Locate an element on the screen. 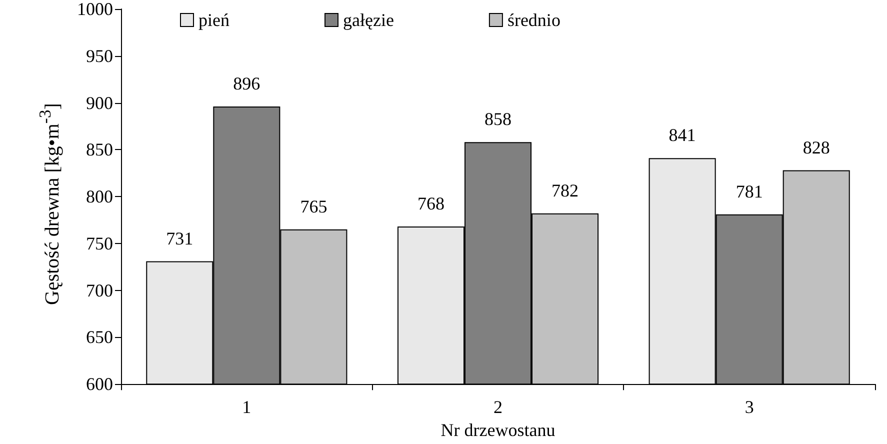 Image resolution: width=887 pixels, height=444 pixels. data-label: 781 is located at coordinates (749, 191).